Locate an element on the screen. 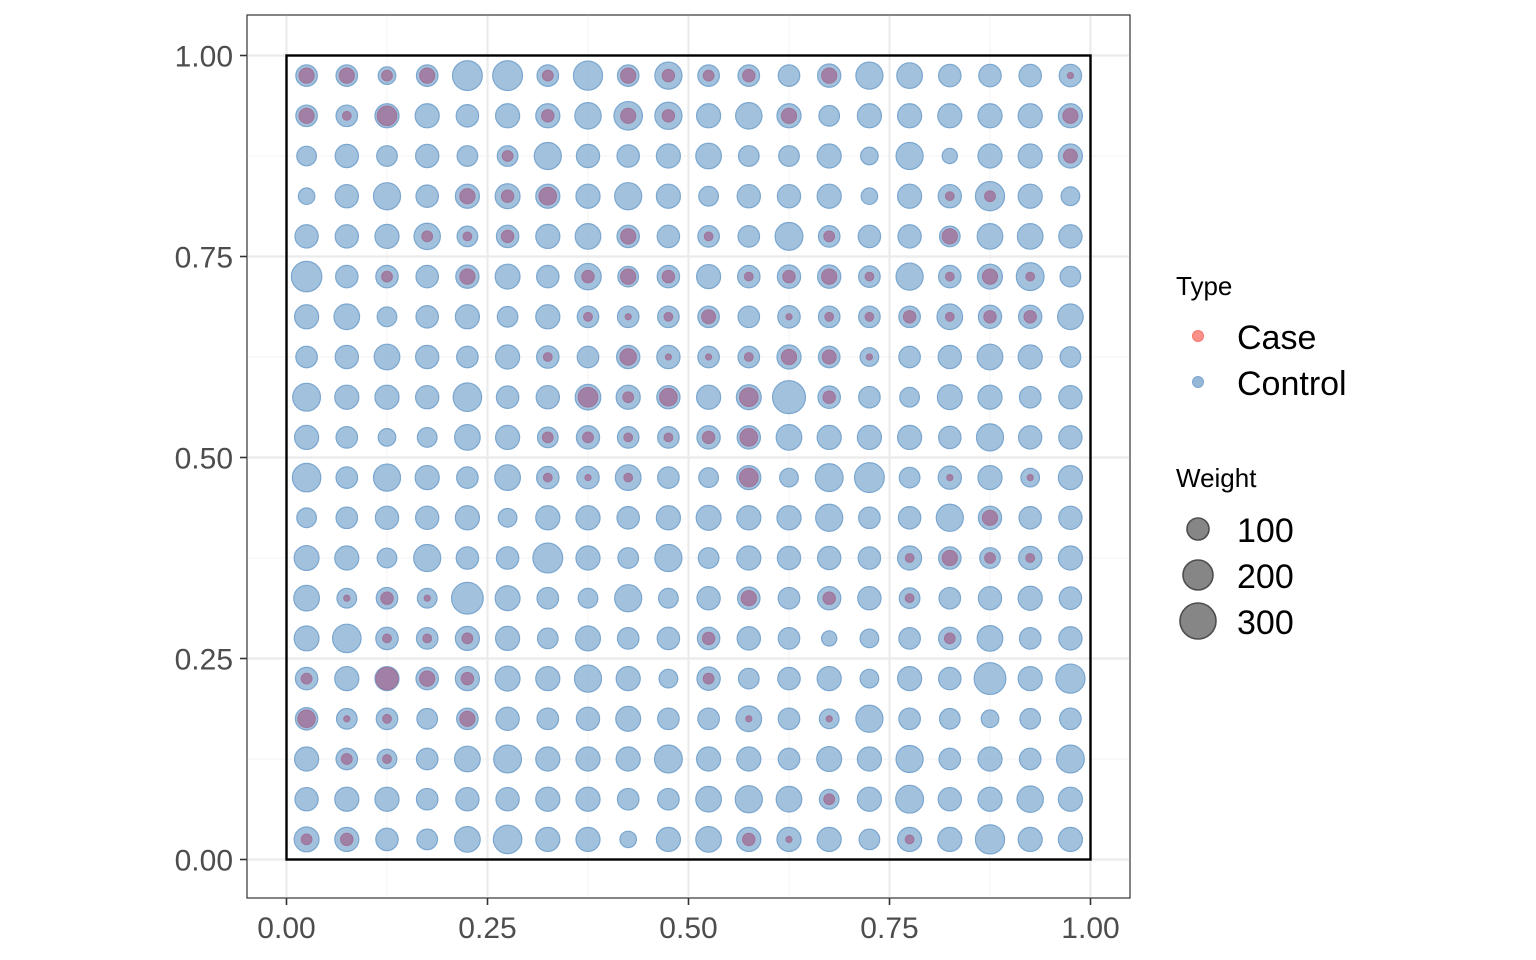  x-tick-label: 0.75 is located at coordinates (889, 928).